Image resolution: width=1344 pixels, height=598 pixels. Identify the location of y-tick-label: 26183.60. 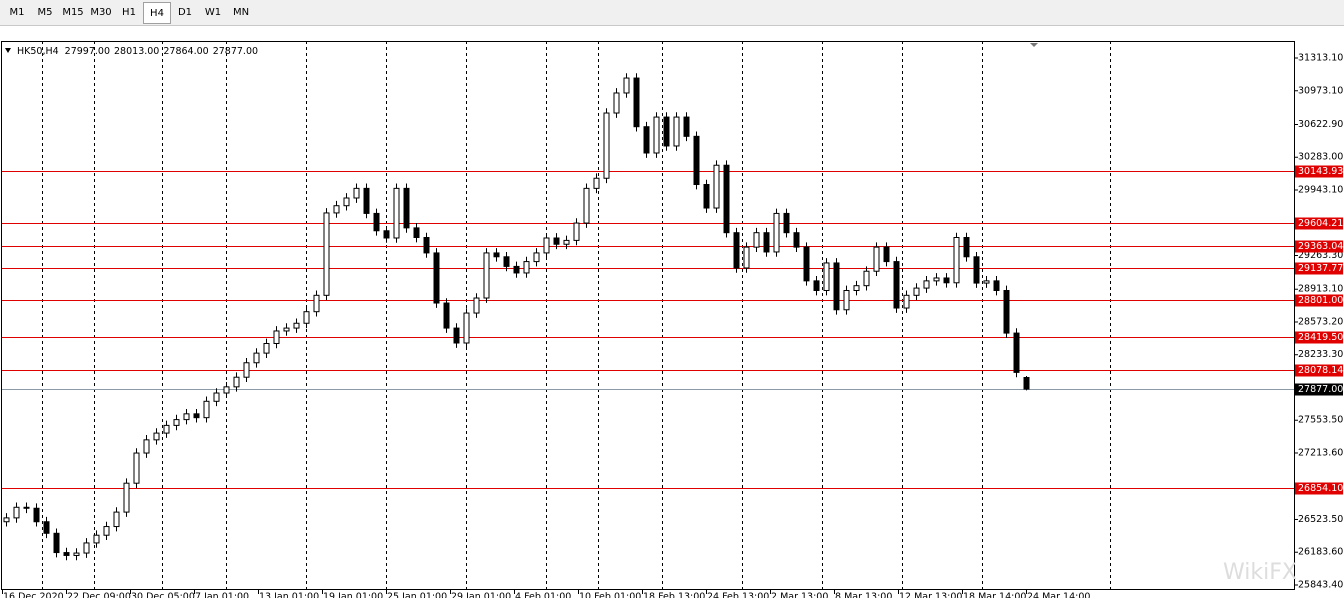
(1320, 552).